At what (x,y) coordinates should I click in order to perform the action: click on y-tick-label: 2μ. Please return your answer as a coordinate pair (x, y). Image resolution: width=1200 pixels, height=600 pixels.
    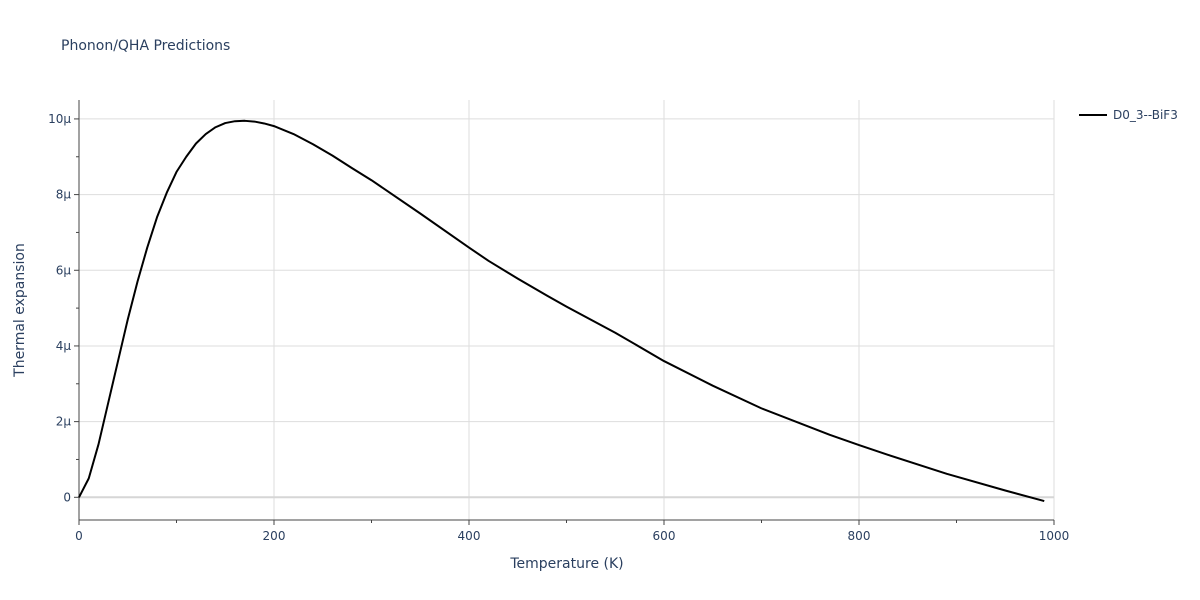
    Looking at the image, I should click on (64, 422).